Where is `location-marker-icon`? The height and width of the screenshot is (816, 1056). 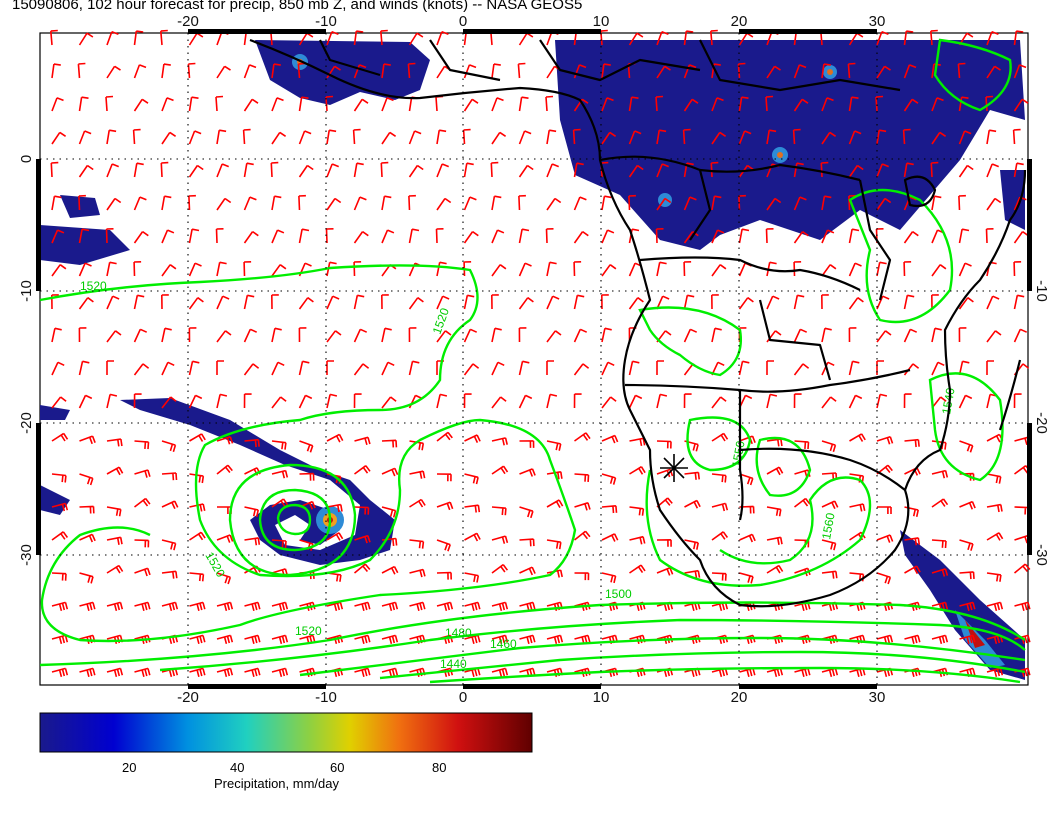 location-marker-icon is located at coordinates (674, 468).